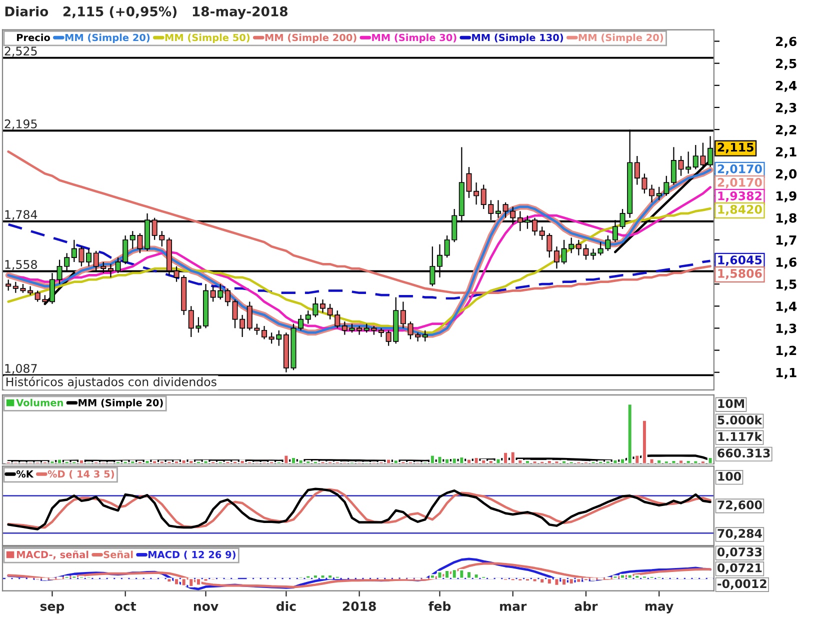  I want to click on text: 0,0721, so click(739, 568).